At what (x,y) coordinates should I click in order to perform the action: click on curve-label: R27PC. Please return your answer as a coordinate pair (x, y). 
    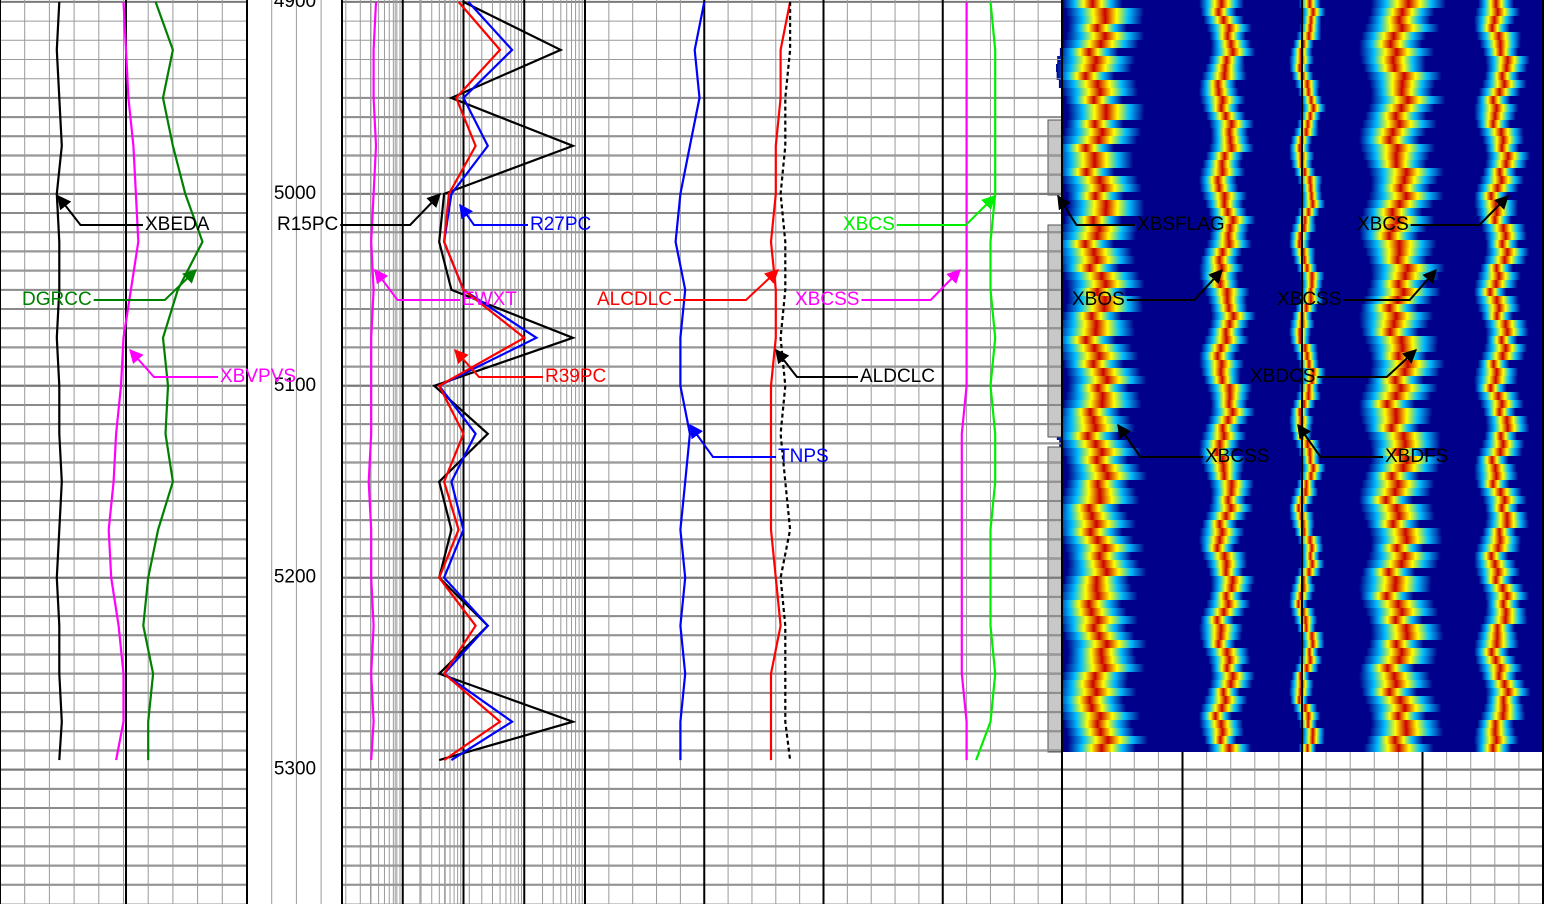
    Looking at the image, I should click on (560, 224).